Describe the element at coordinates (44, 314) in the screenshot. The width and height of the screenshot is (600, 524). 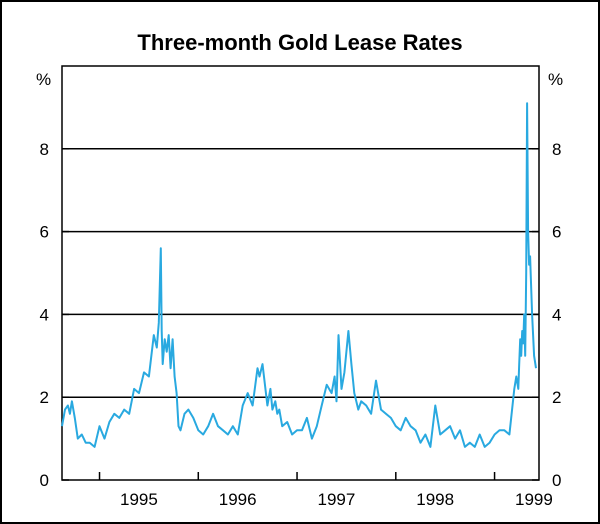
I see `y-tick-label-left: 4` at that location.